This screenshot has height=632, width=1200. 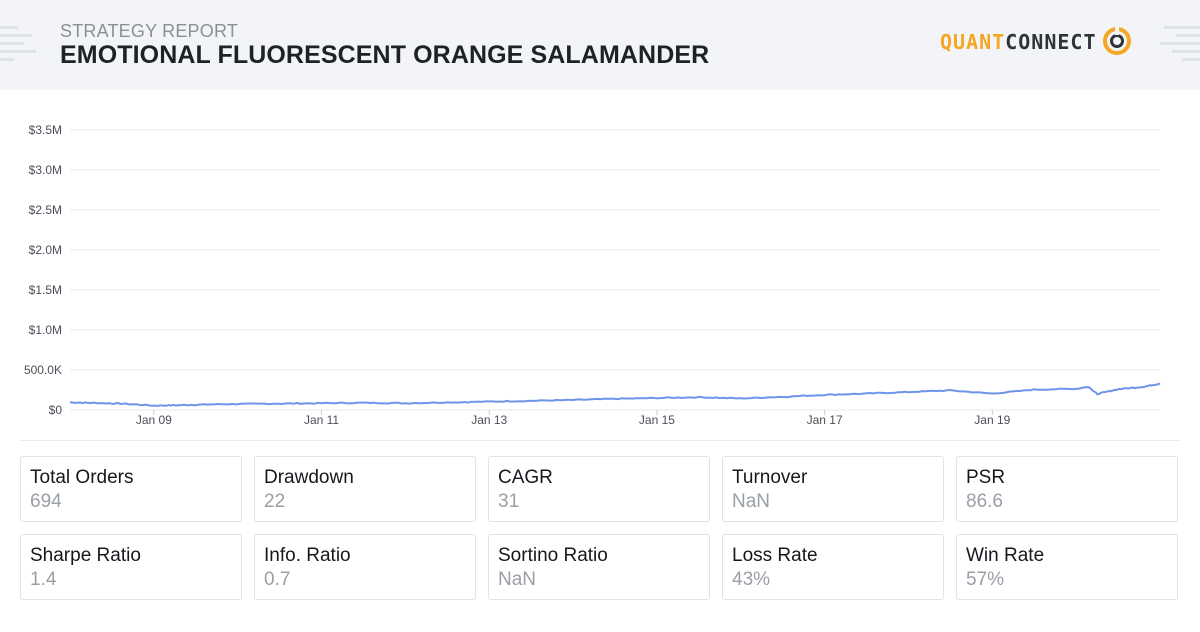 I want to click on report-subtitle: STRATEGY REPORT, so click(x=149, y=31).